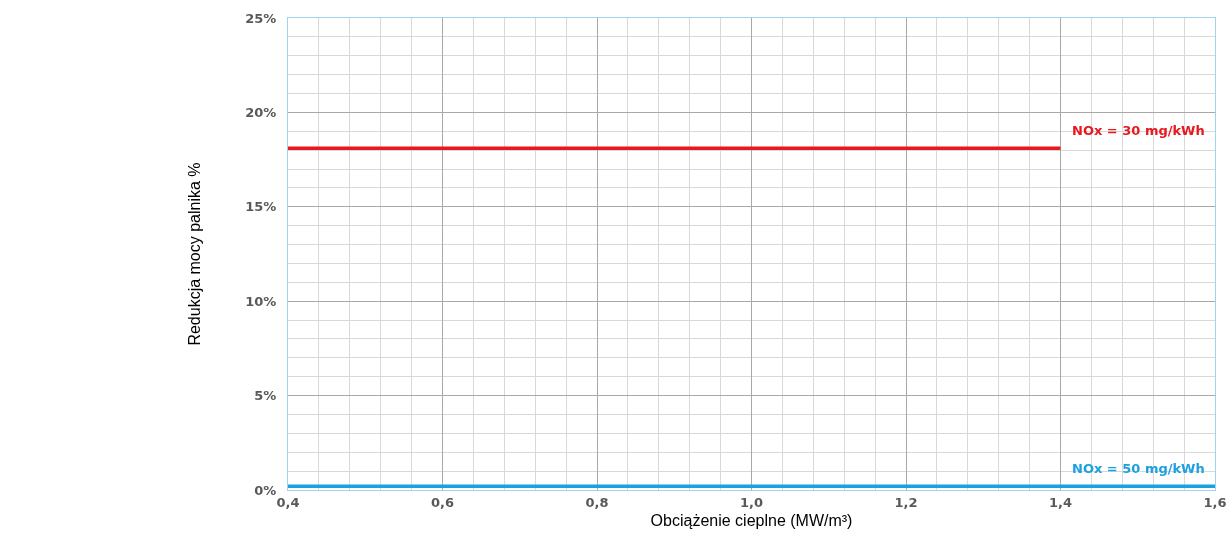 This screenshot has width=1232, height=555. Describe the element at coordinates (261, 18) in the screenshot. I see `y-tick-label: 25%` at that location.